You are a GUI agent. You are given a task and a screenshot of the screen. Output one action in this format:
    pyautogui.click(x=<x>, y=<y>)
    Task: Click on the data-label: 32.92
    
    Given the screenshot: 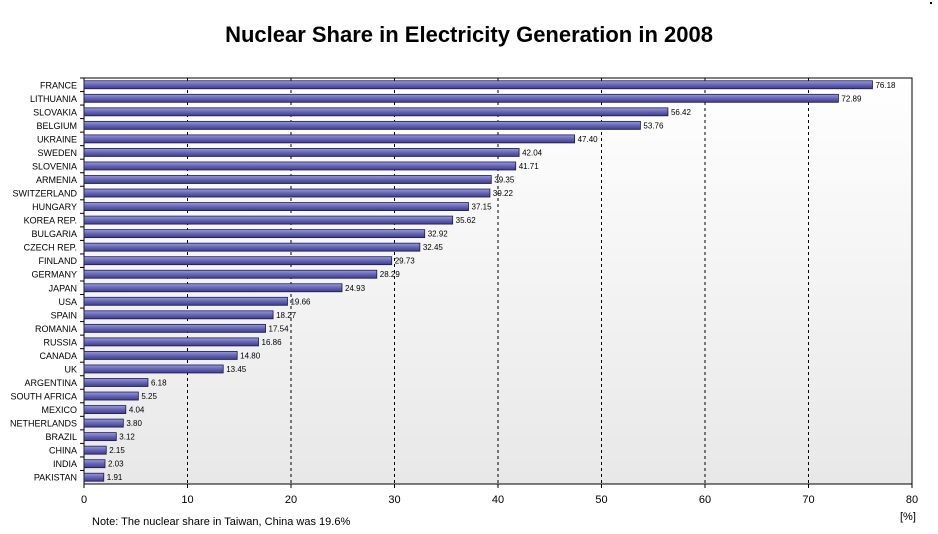 What is the action you would take?
    pyautogui.click(x=438, y=234)
    